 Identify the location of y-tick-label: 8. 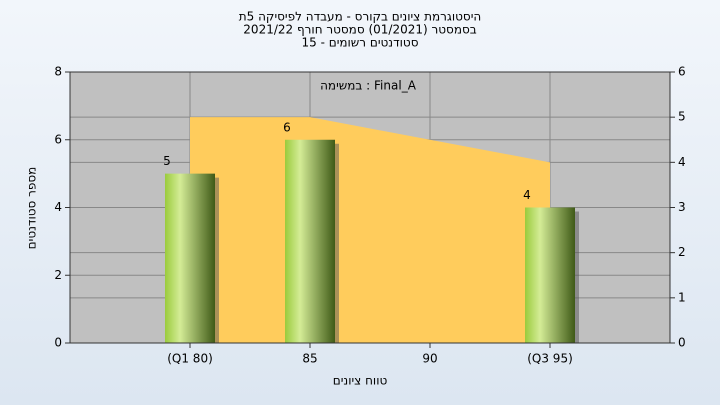
(58, 72).